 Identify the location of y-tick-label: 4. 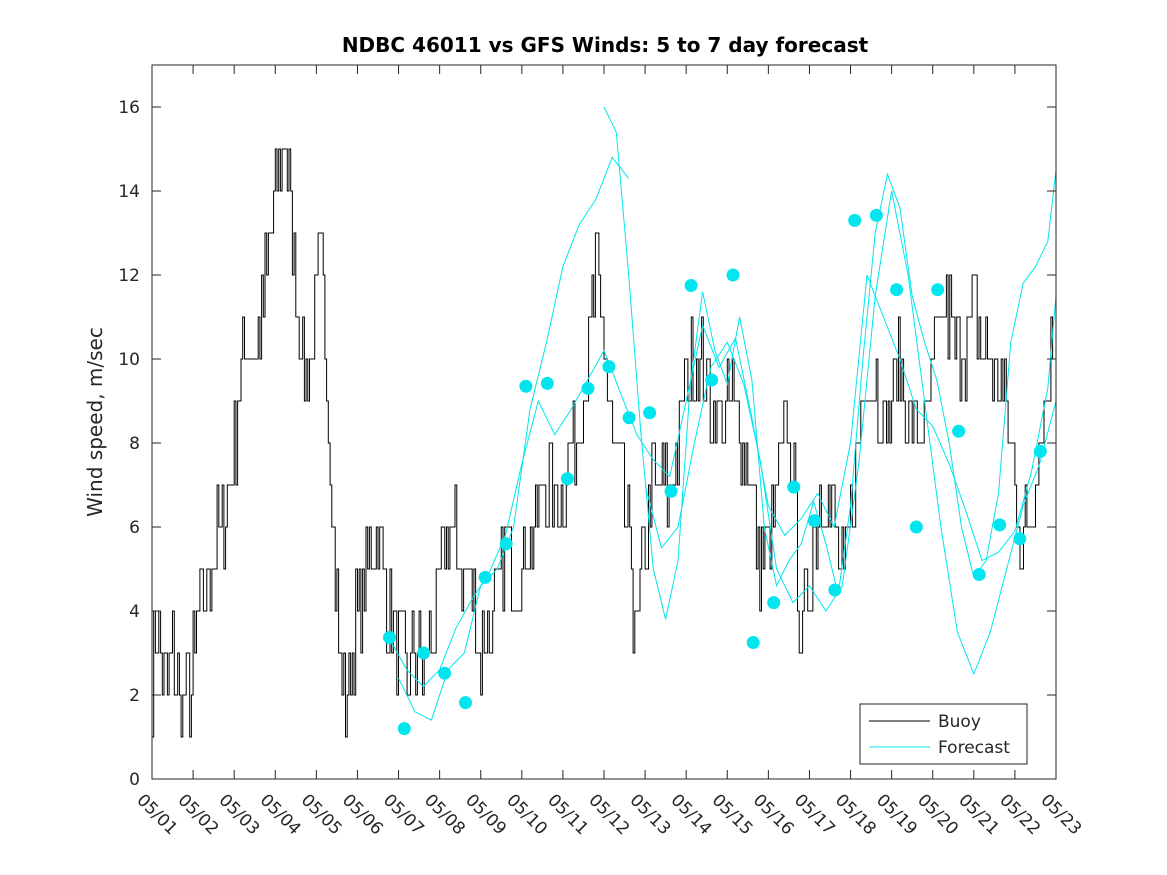
(134, 612).